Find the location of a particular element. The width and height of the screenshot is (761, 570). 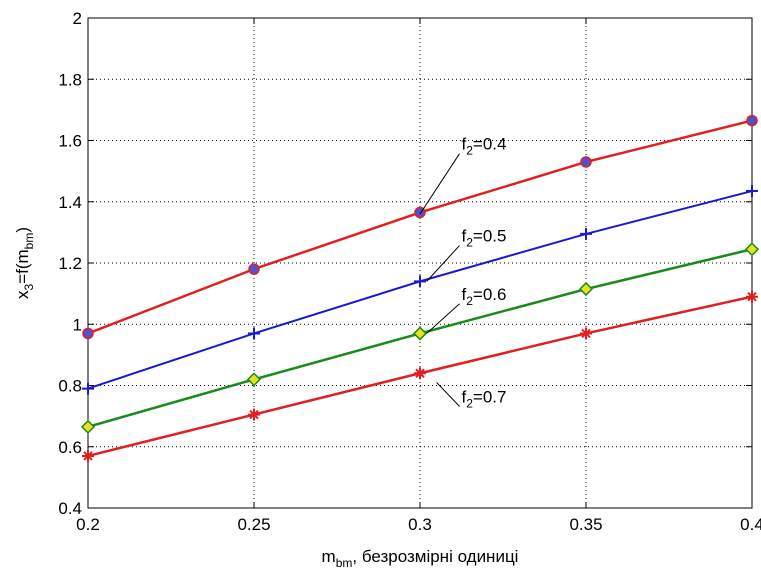

x-tick-label: 0.3 is located at coordinates (420, 524).